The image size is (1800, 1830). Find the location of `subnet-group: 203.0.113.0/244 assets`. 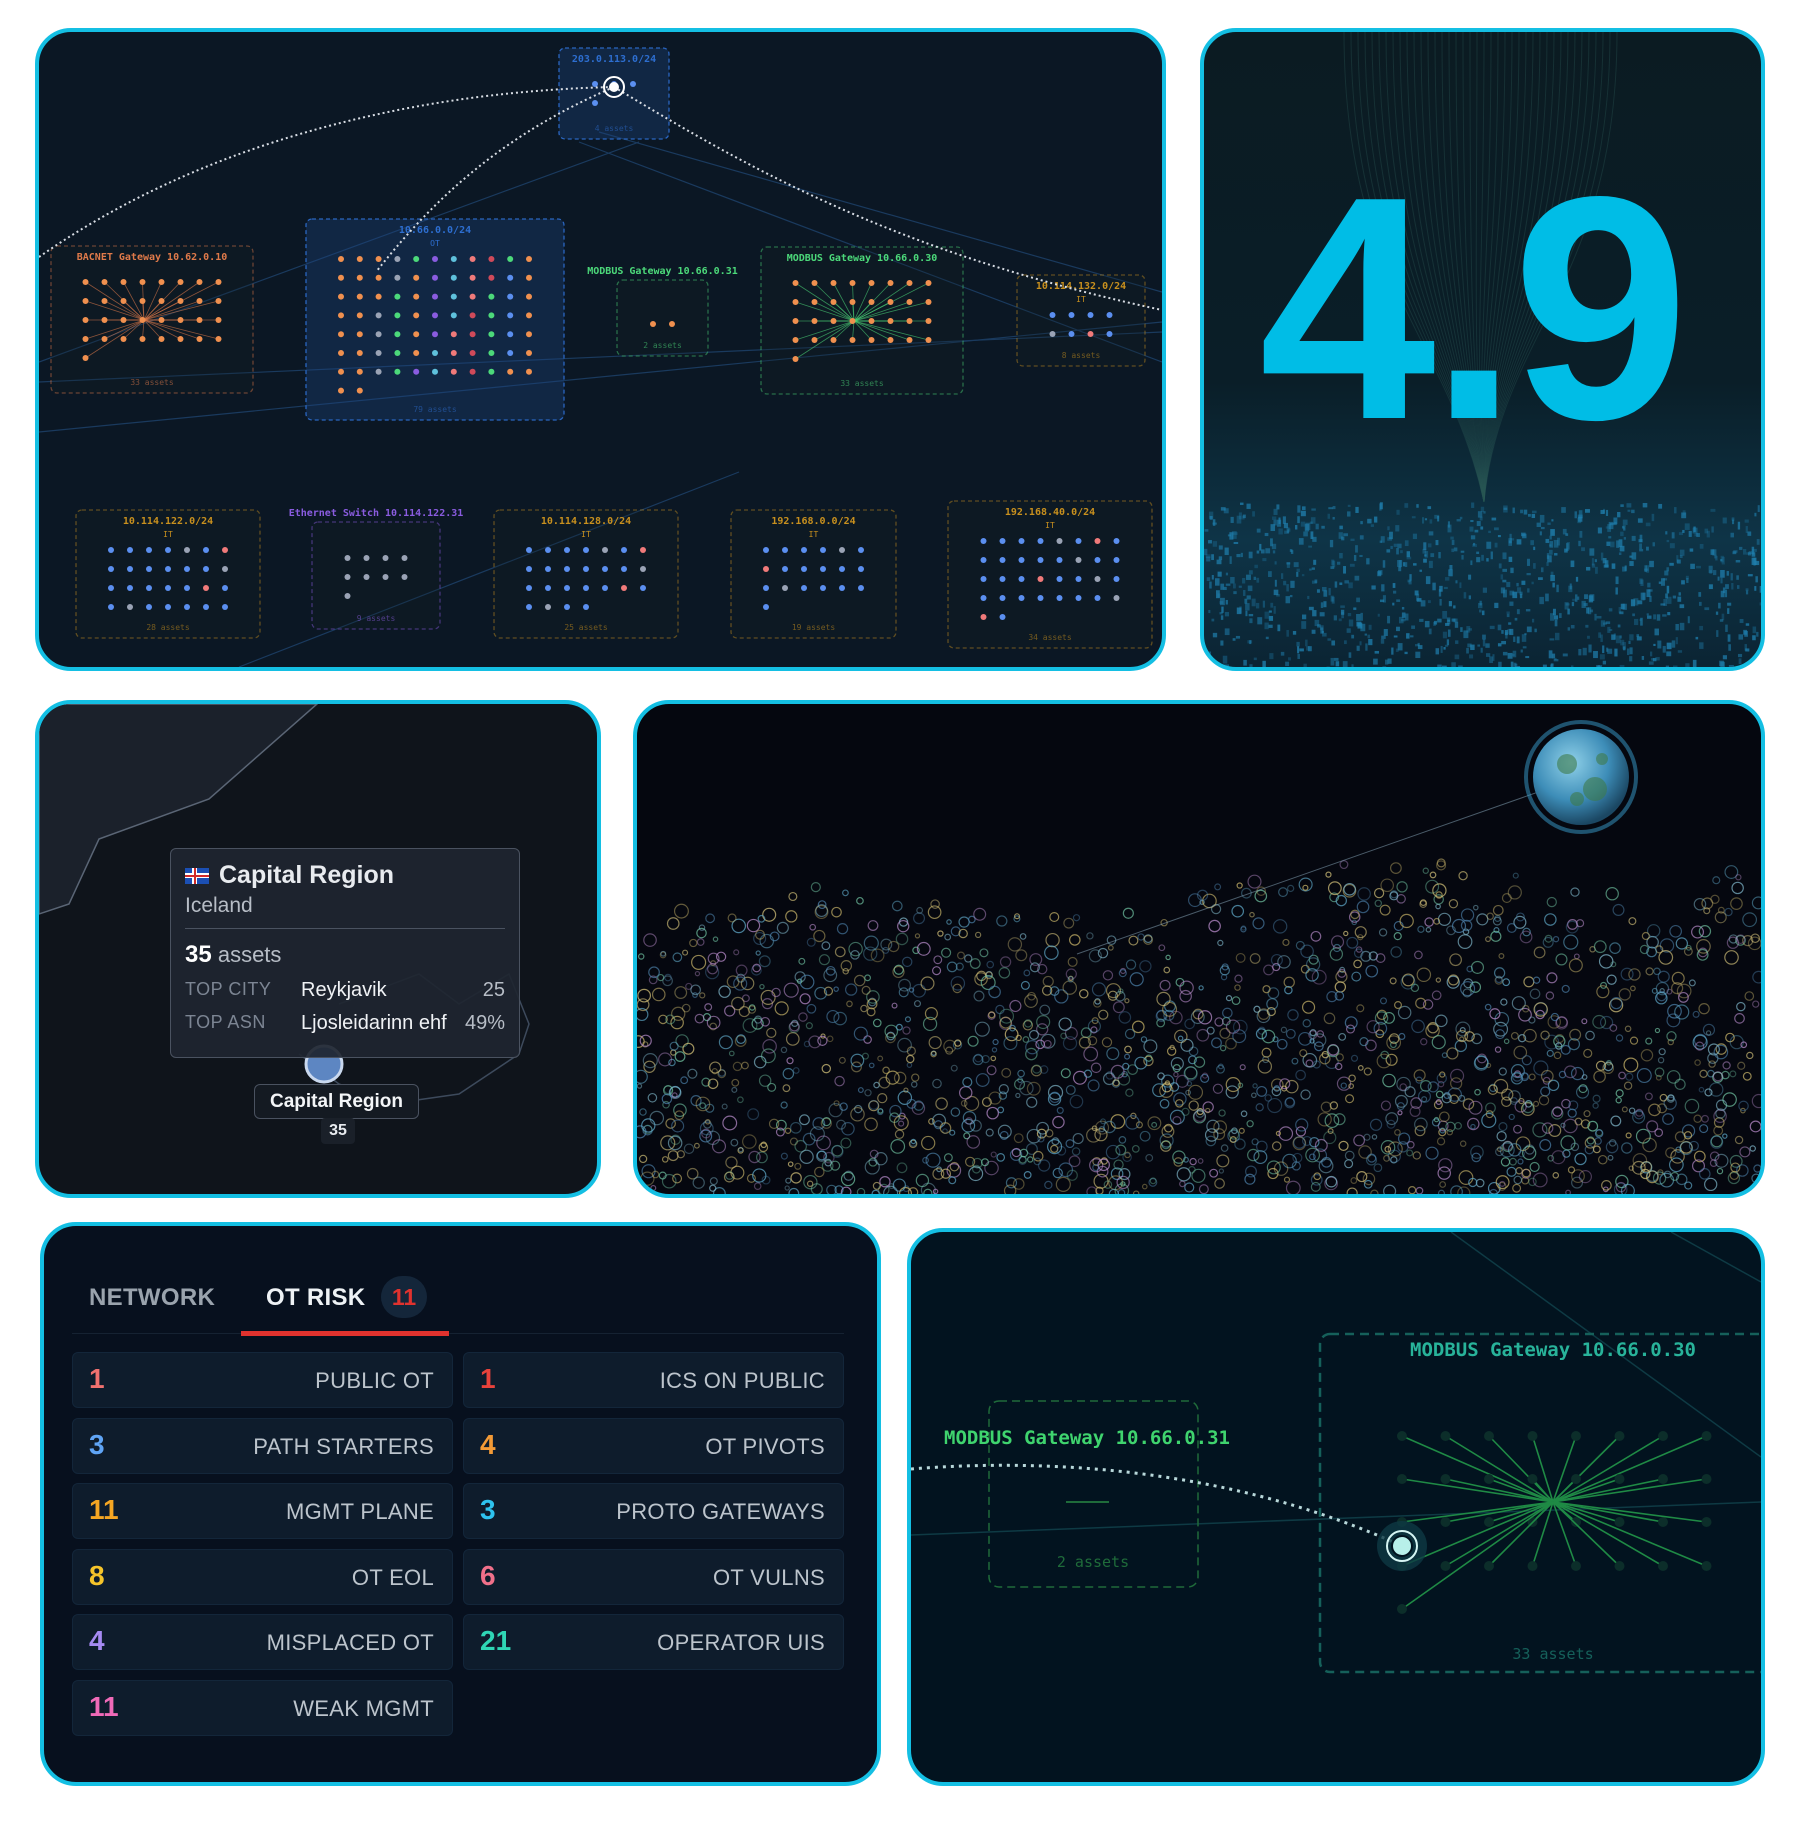

subnet-group: 203.0.113.0/244 assets is located at coordinates (614, 93).